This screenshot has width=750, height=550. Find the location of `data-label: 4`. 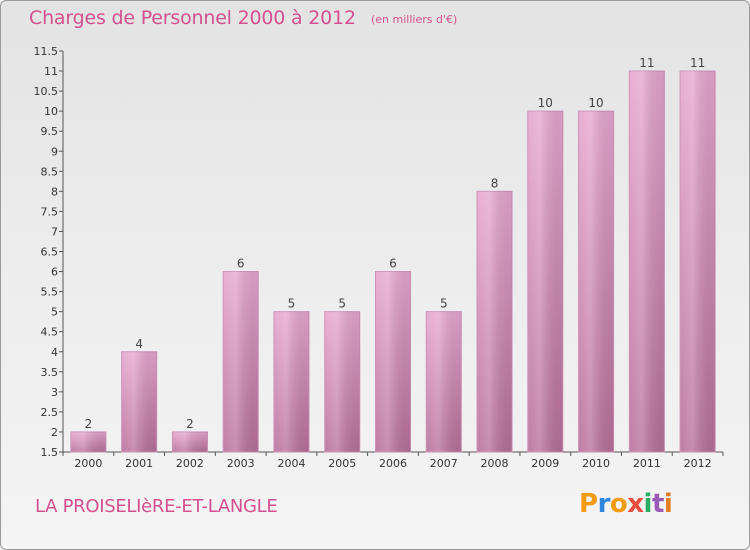

data-label: 4 is located at coordinates (139, 344).